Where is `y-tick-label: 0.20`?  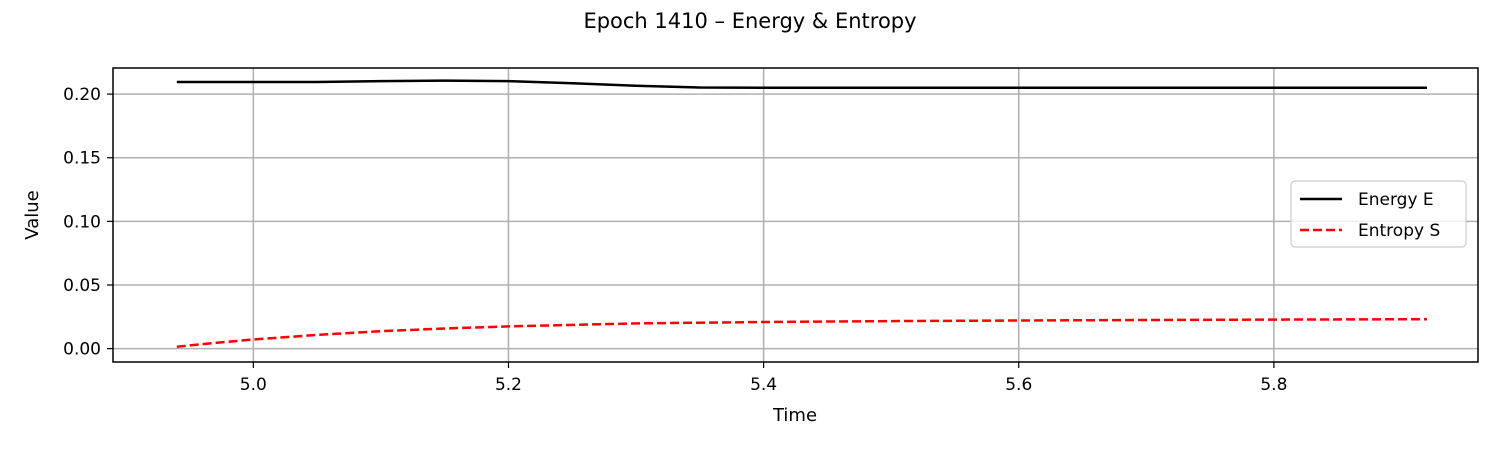
y-tick-label: 0.20 is located at coordinates (82, 95).